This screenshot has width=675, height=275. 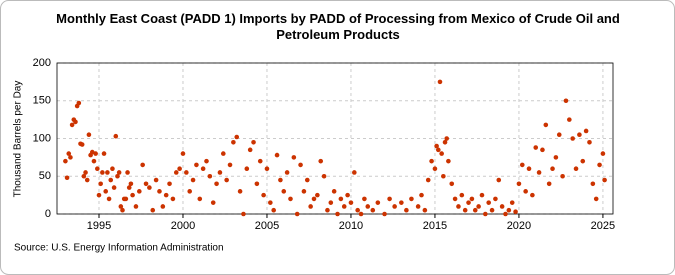 What do you see at coordinates (519, 226) in the screenshot?
I see `x-tick-label: 2020` at bounding box center [519, 226].